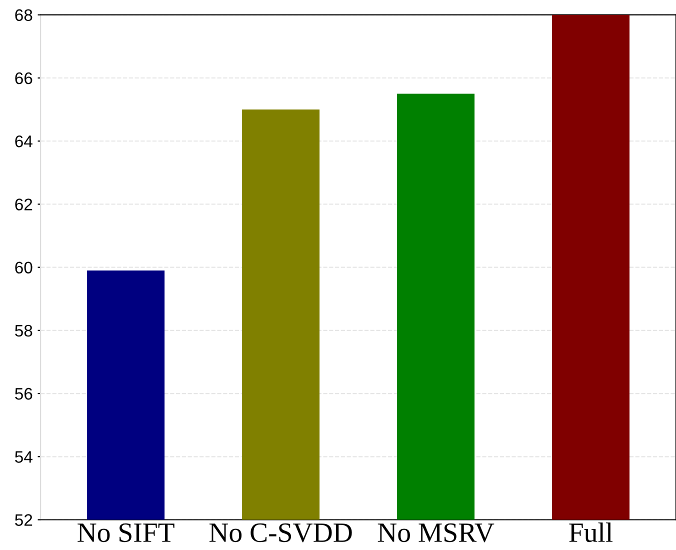 Image resolution: width=676 pixels, height=550 pixels. What do you see at coordinates (23, 78) in the screenshot?
I see `y-tick-label: 66` at bounding box center [23, 78].